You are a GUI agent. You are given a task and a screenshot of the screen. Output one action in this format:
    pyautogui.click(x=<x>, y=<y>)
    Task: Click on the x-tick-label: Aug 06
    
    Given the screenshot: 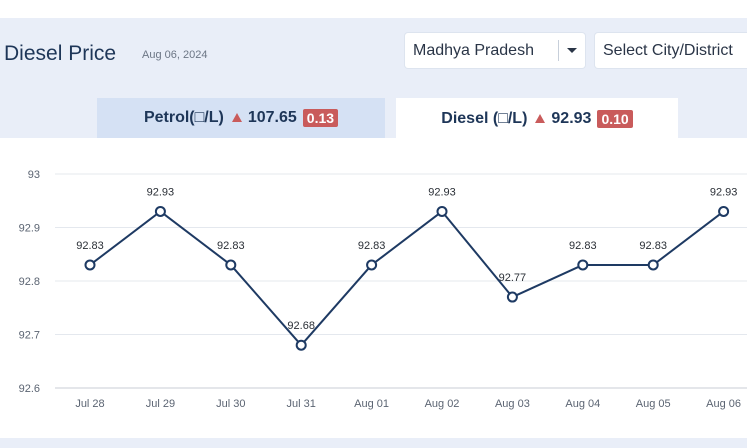 What is the action you would take?
    pyautogui.click(x=723, y=404)
    